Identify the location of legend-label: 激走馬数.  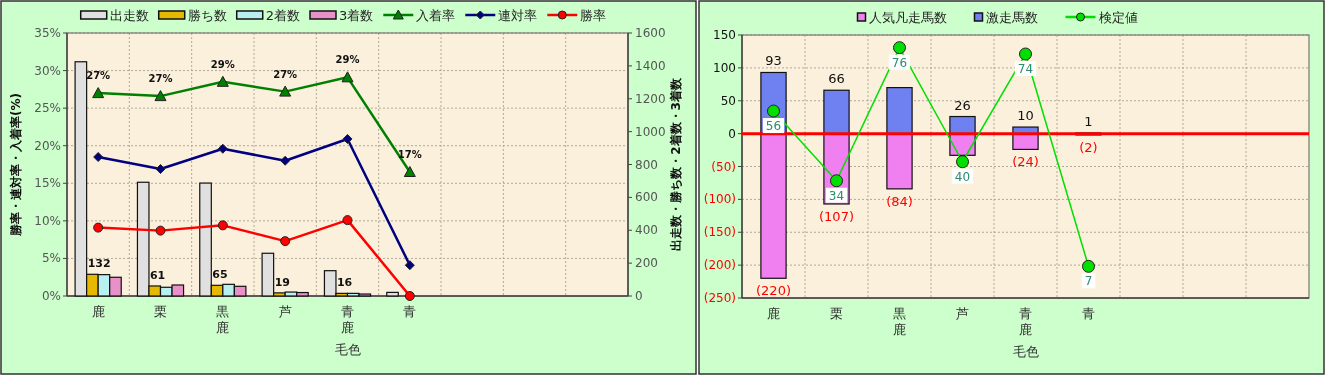
(1011, 17).